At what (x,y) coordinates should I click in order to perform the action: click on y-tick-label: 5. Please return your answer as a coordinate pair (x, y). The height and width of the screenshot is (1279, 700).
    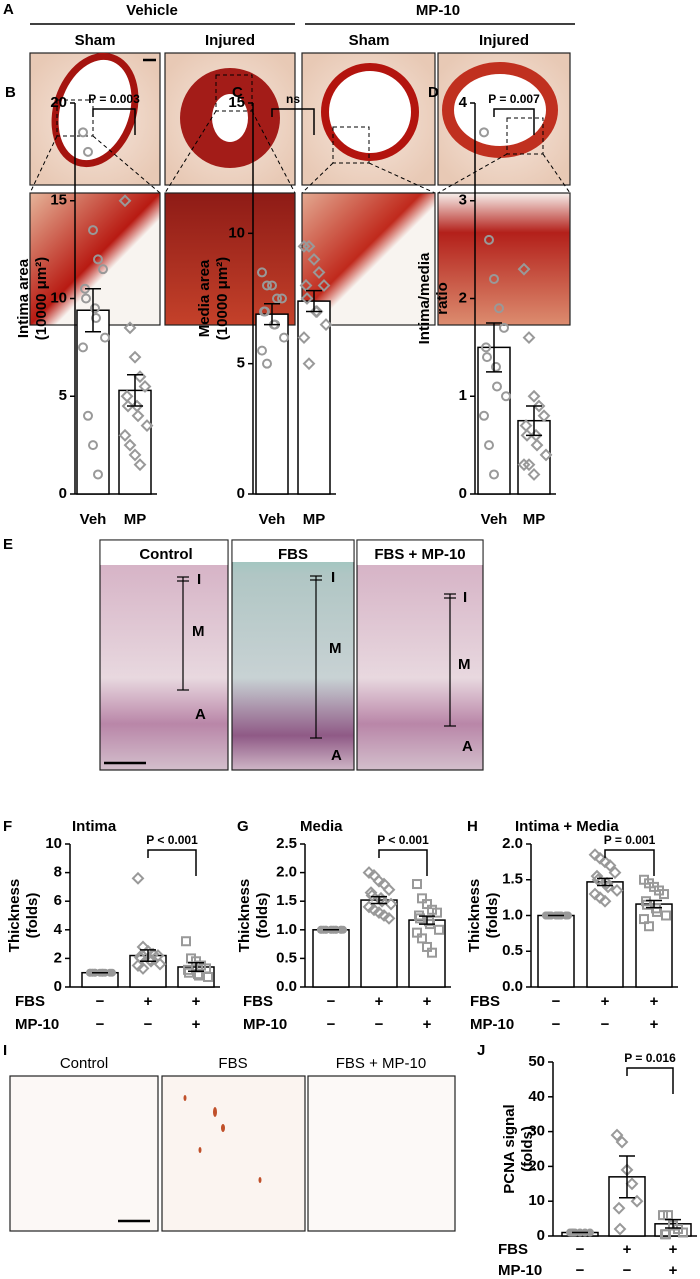
    Looking at the image, I should click on (241, 363).